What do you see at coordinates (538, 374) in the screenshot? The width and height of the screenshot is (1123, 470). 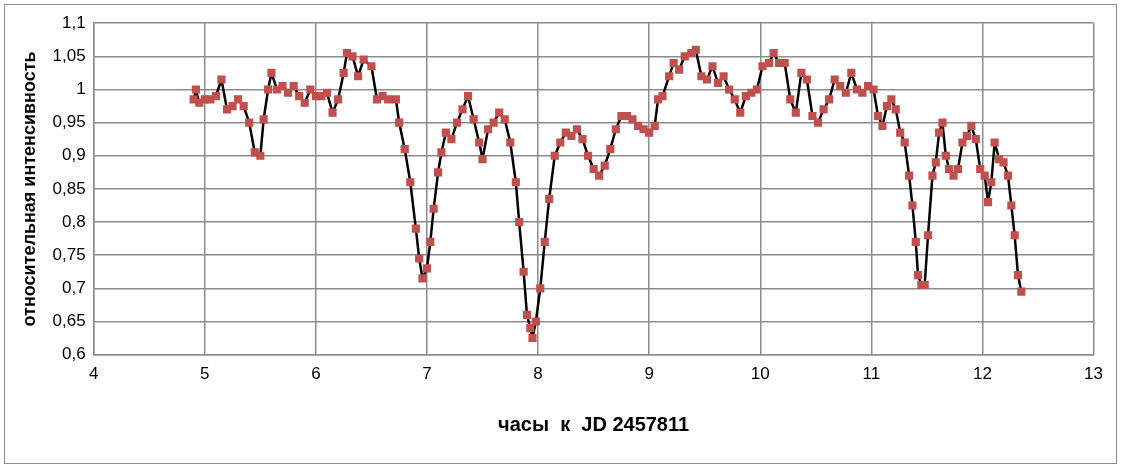 I see `x-tick-label: 8` at bounding box center [538, 374].